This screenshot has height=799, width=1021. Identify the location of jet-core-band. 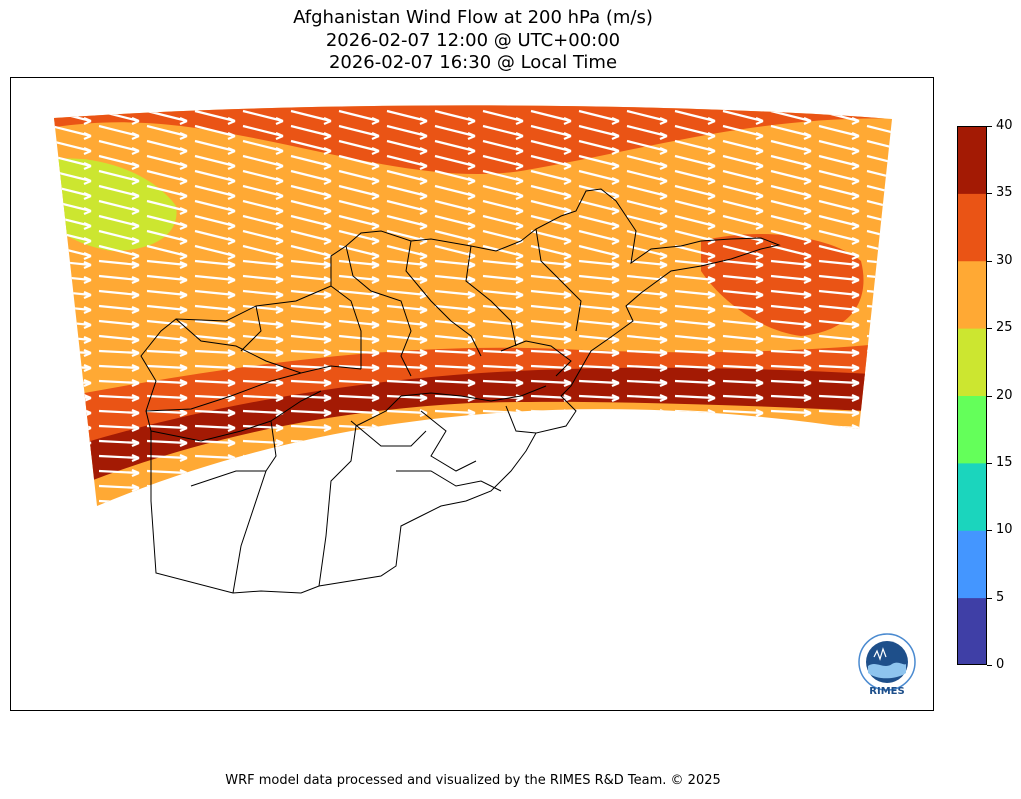
(473, 434).